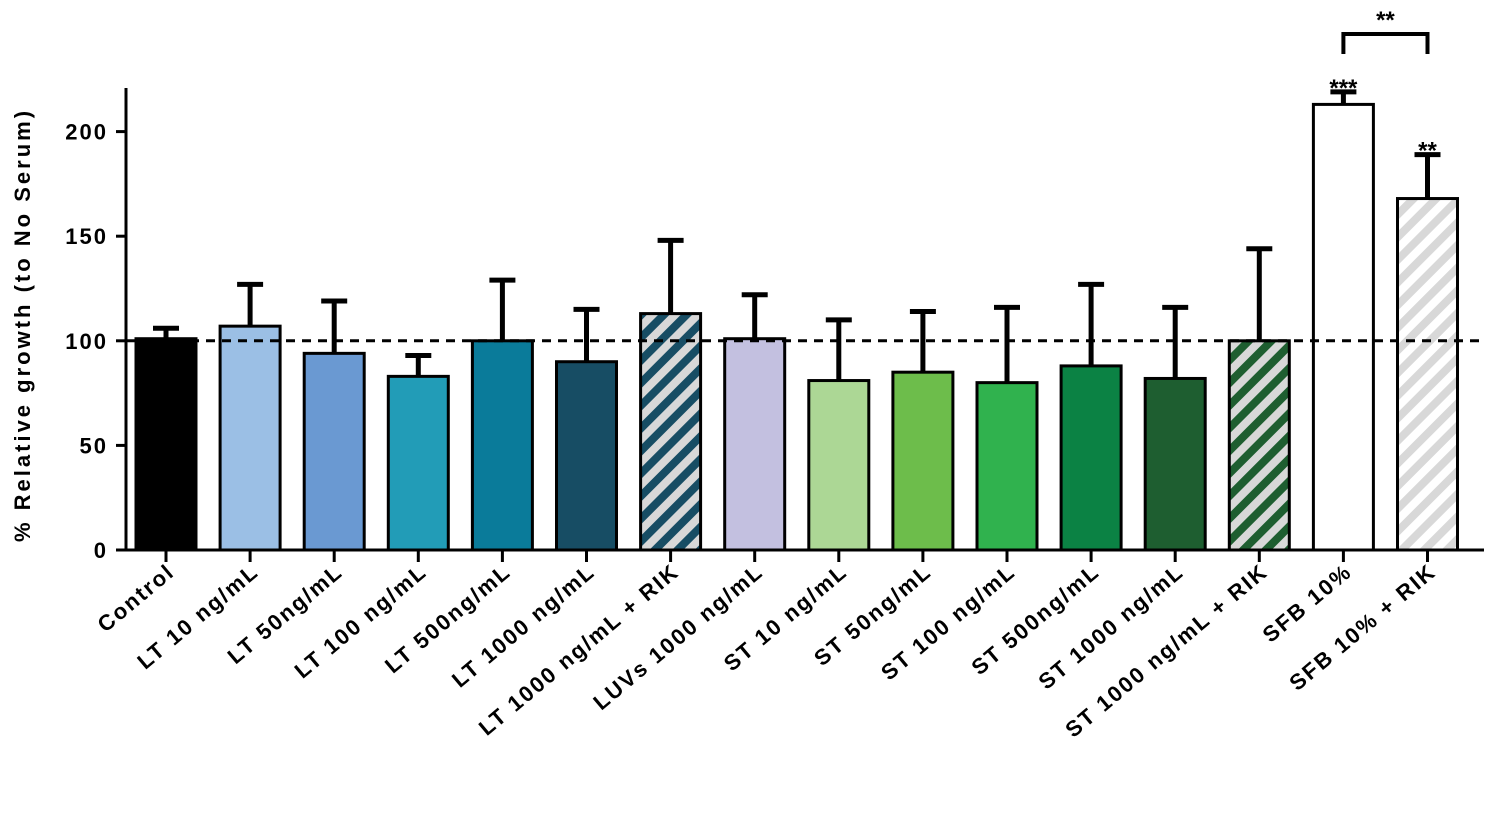 Image resolution: width=1500 pixels, height=836 pixels. I want to click on bar-st-500ng-ml, so click(1091, 458).